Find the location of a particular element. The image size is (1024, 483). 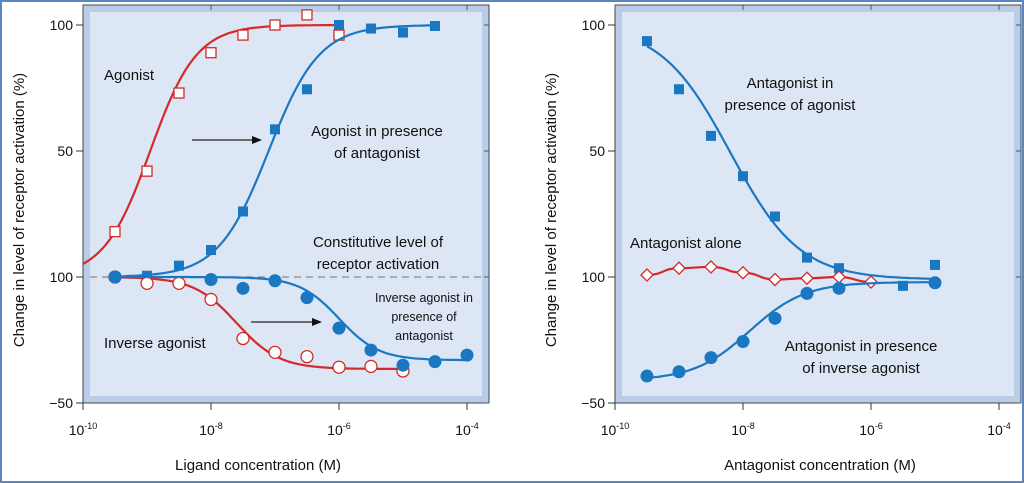

x-tick-exponent: -6 is located at coordinates (879, 426).